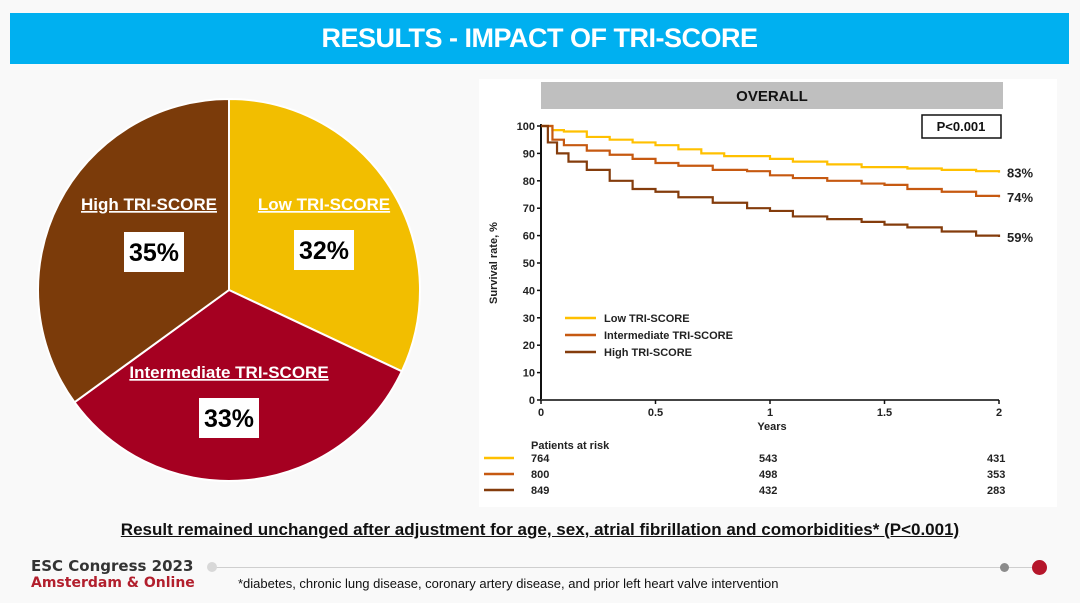 The height and width of the screenshot is (603, 1080). Describe the element at coordinates (112, 566) in the screenshot. I see `congress-name: ESC Congress 2023` at that location.